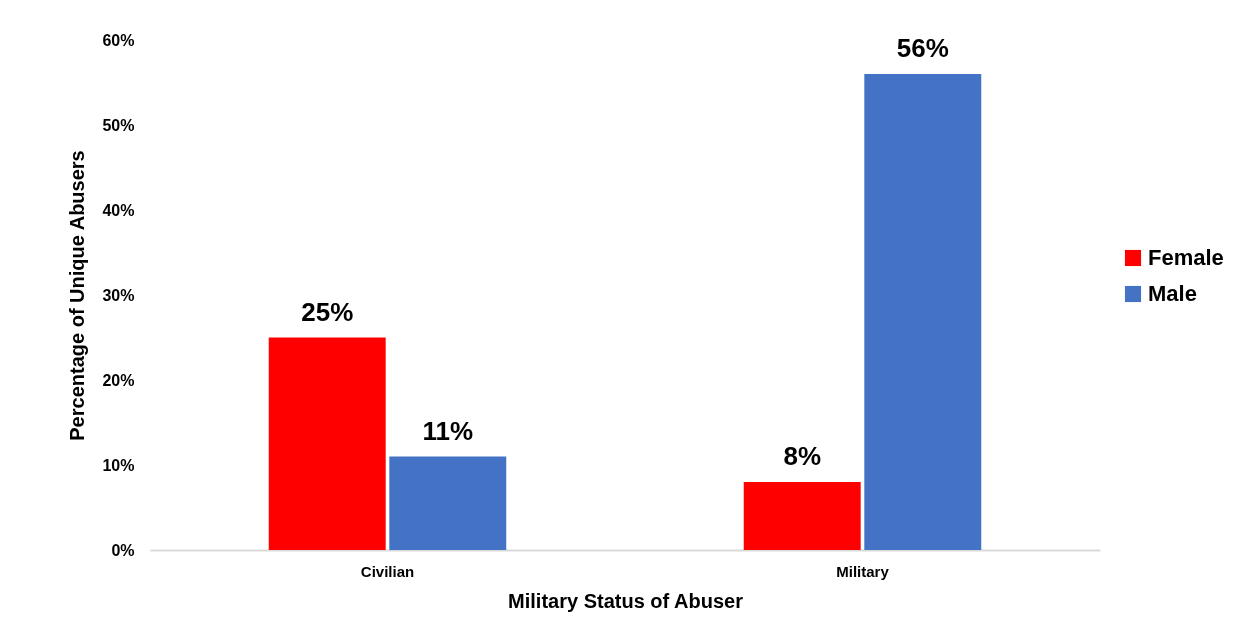  I want to click on y-tick-label: 30%, so click(118, 295).